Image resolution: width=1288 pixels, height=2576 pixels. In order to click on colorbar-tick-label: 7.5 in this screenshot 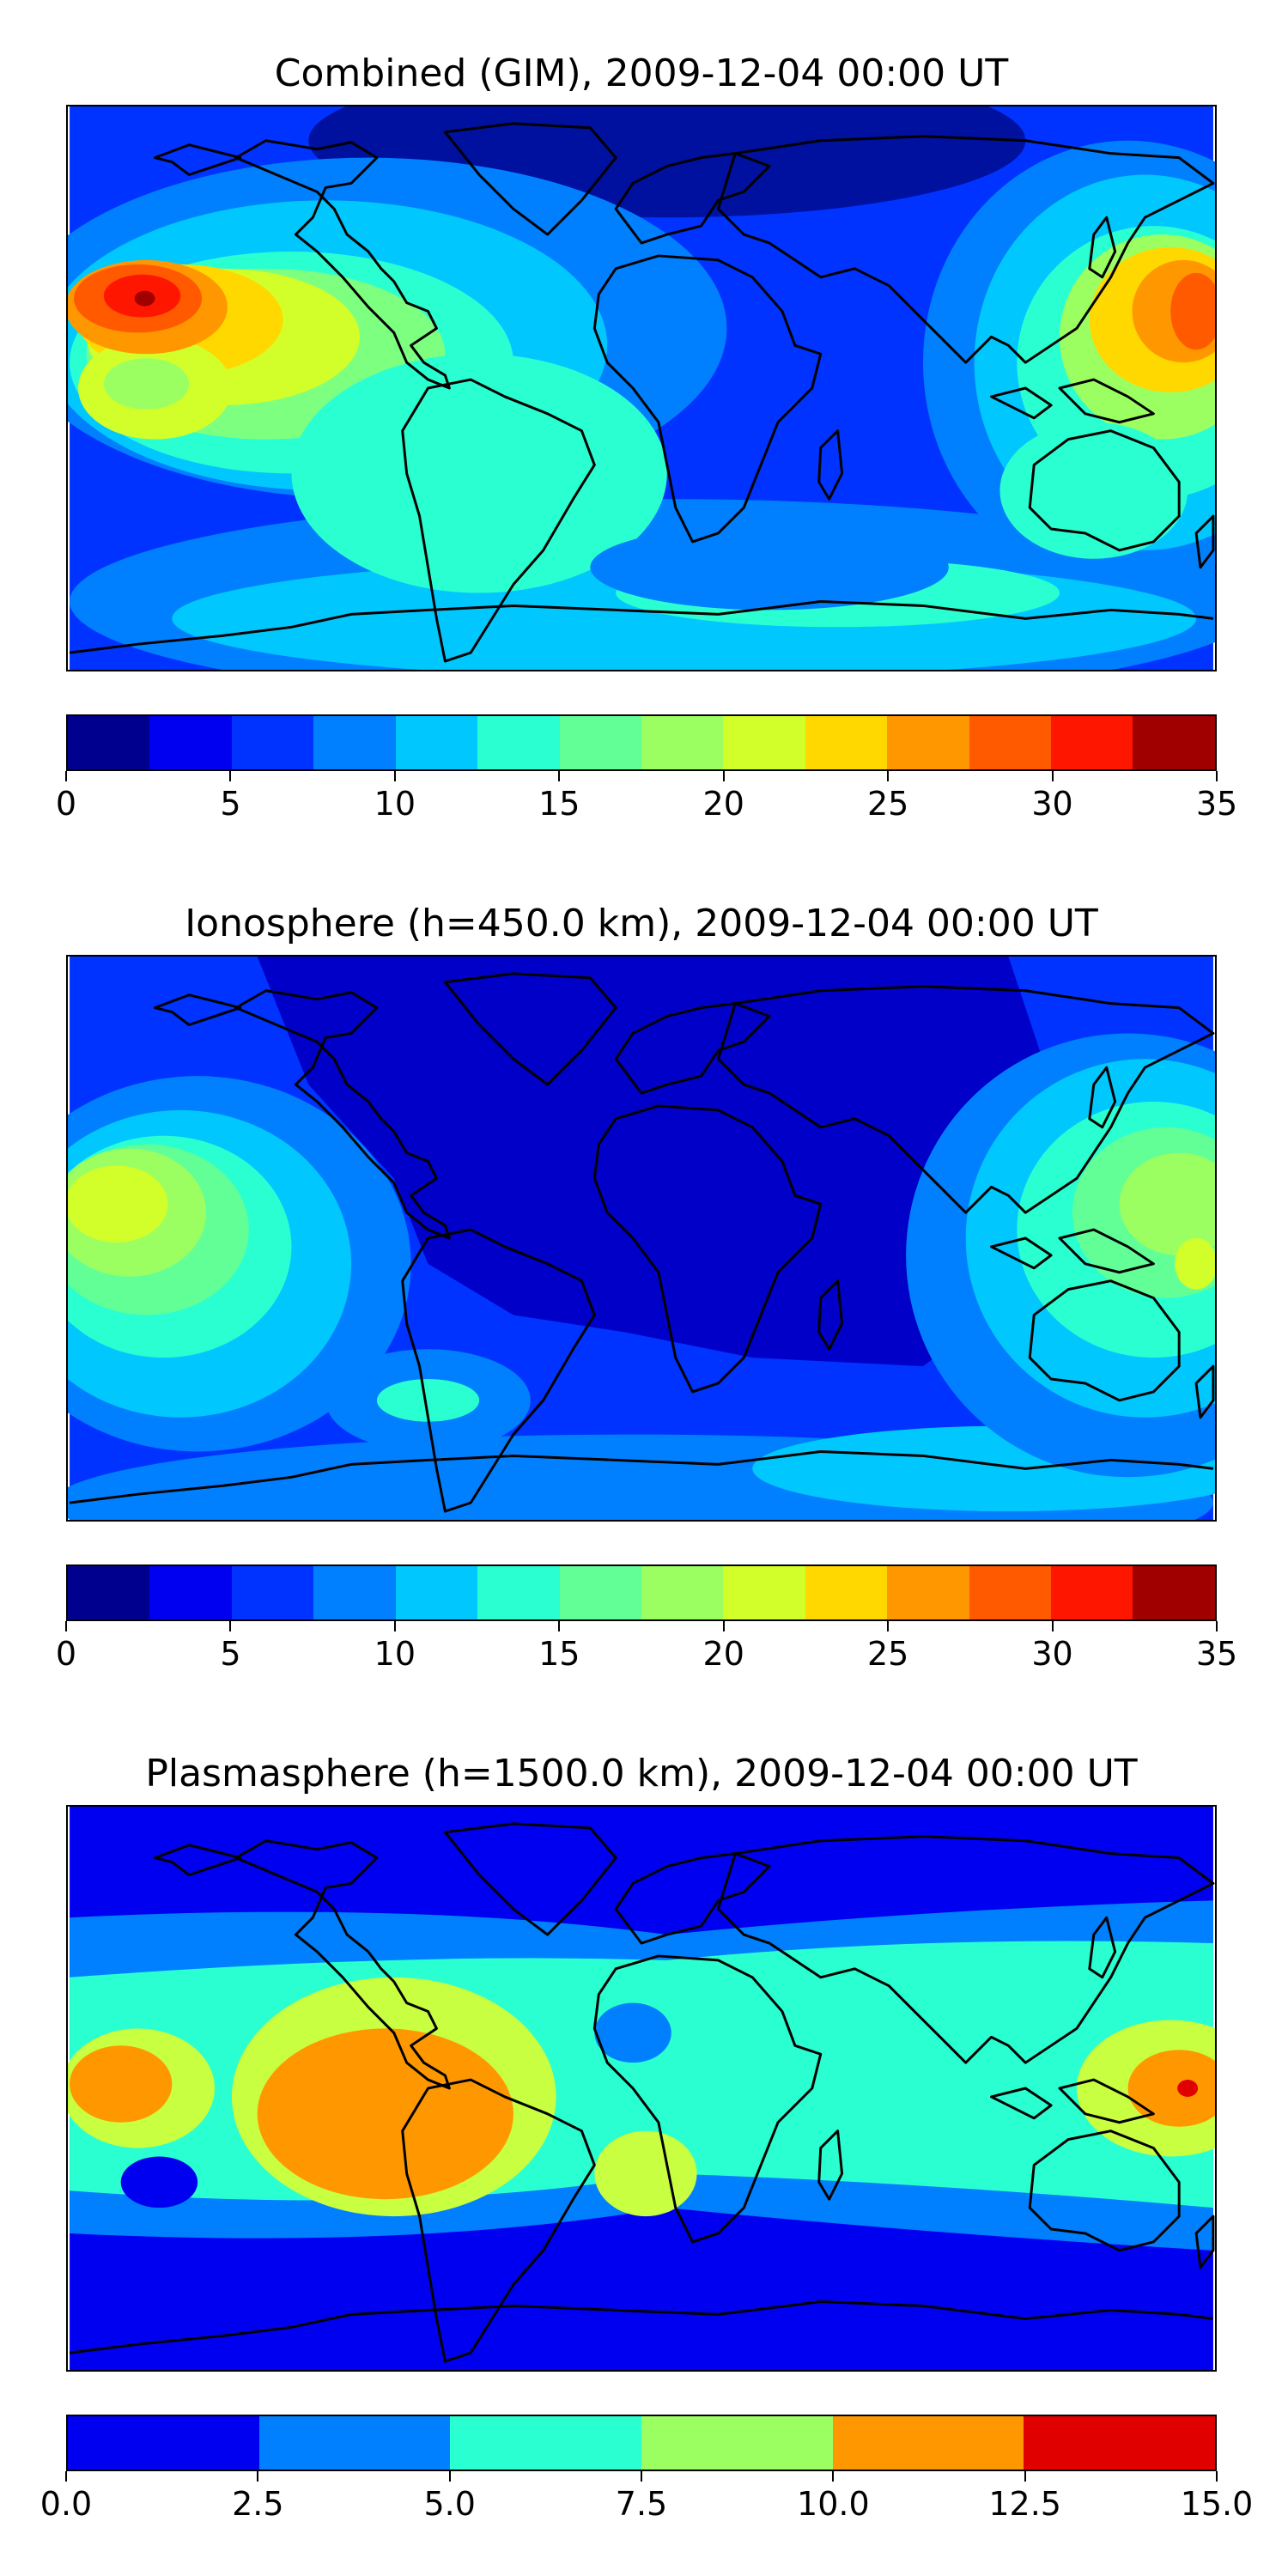, I will do `click(641, 2504)`.